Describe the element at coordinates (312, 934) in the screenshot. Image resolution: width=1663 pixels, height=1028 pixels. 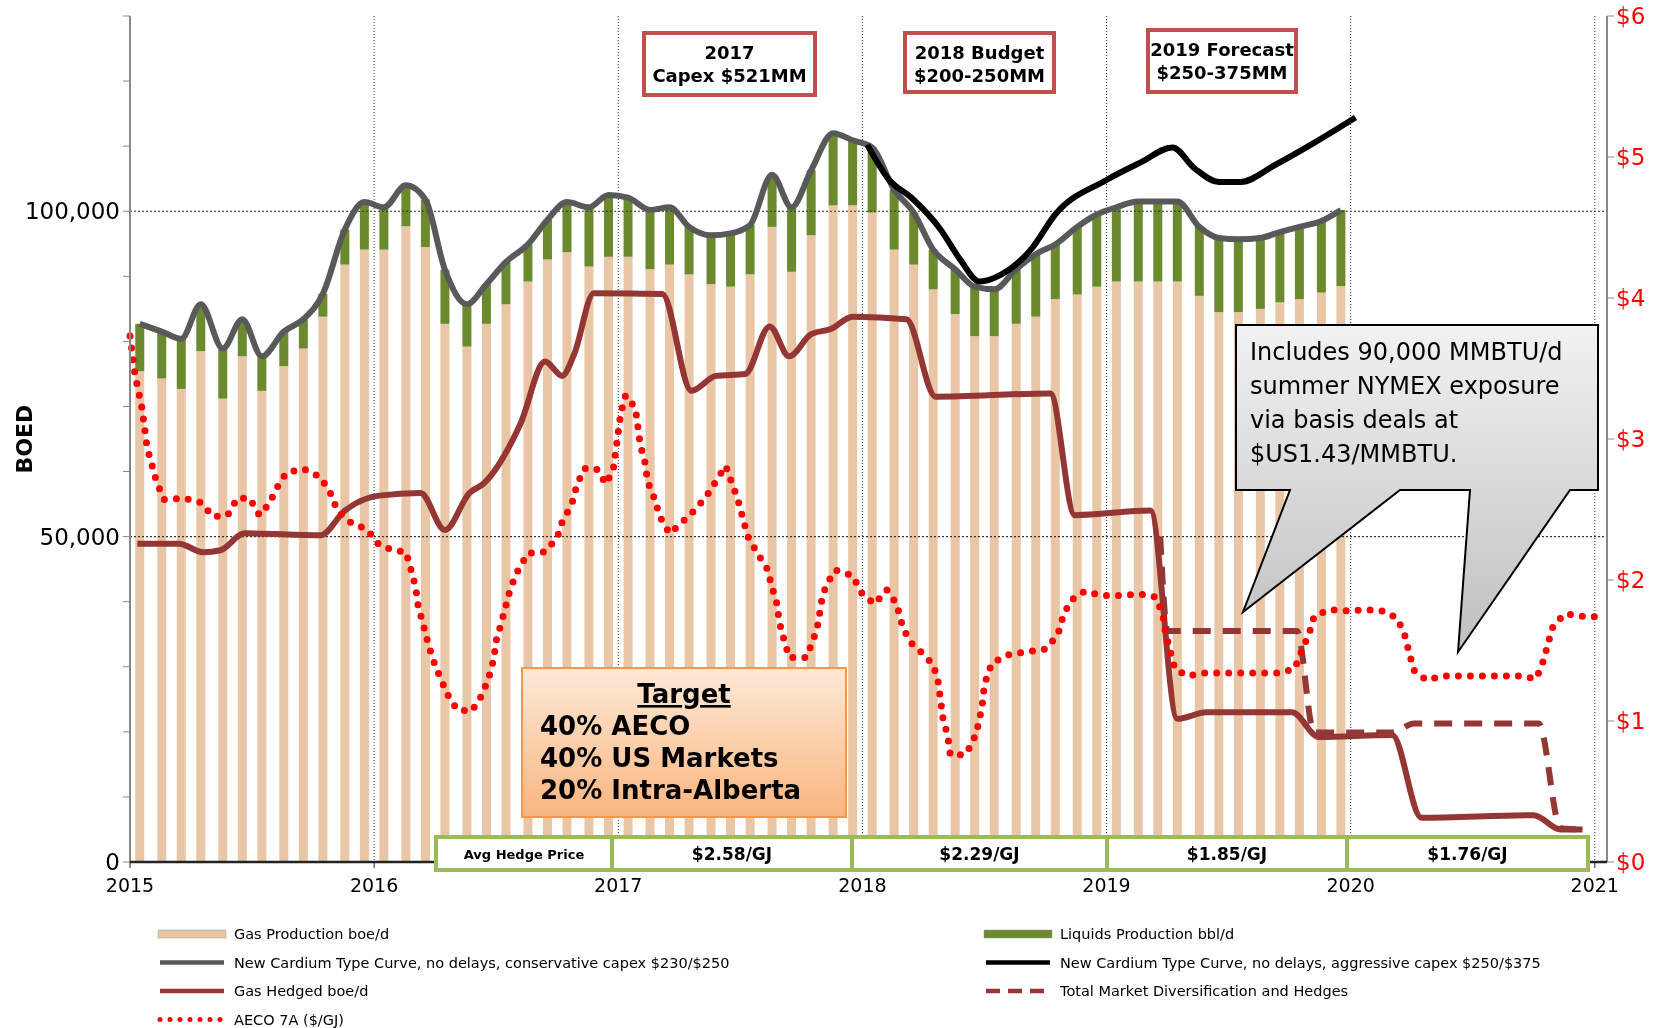
I see `legend-label: Gas Production boe/d` at that location.